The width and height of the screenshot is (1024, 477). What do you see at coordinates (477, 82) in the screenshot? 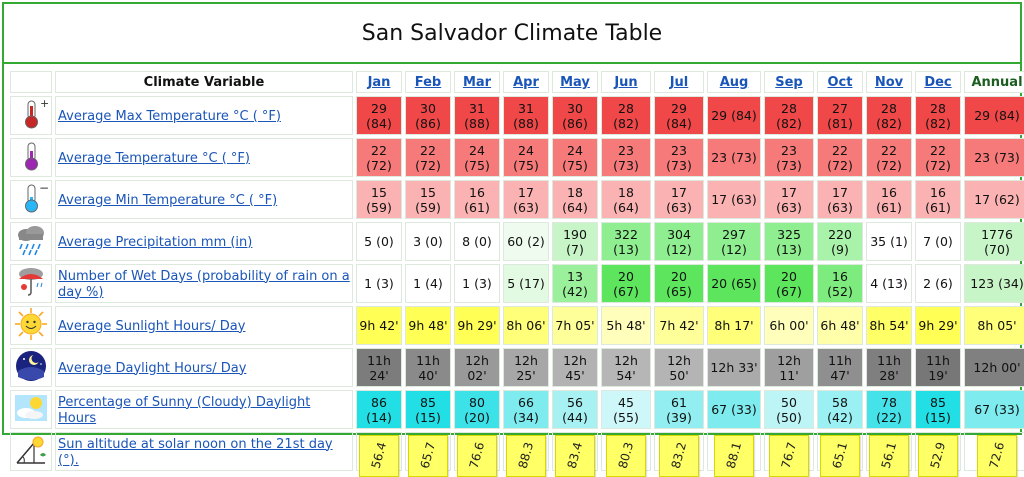
I see `month-link-mar: Mar` at bounding box center [477, 82].